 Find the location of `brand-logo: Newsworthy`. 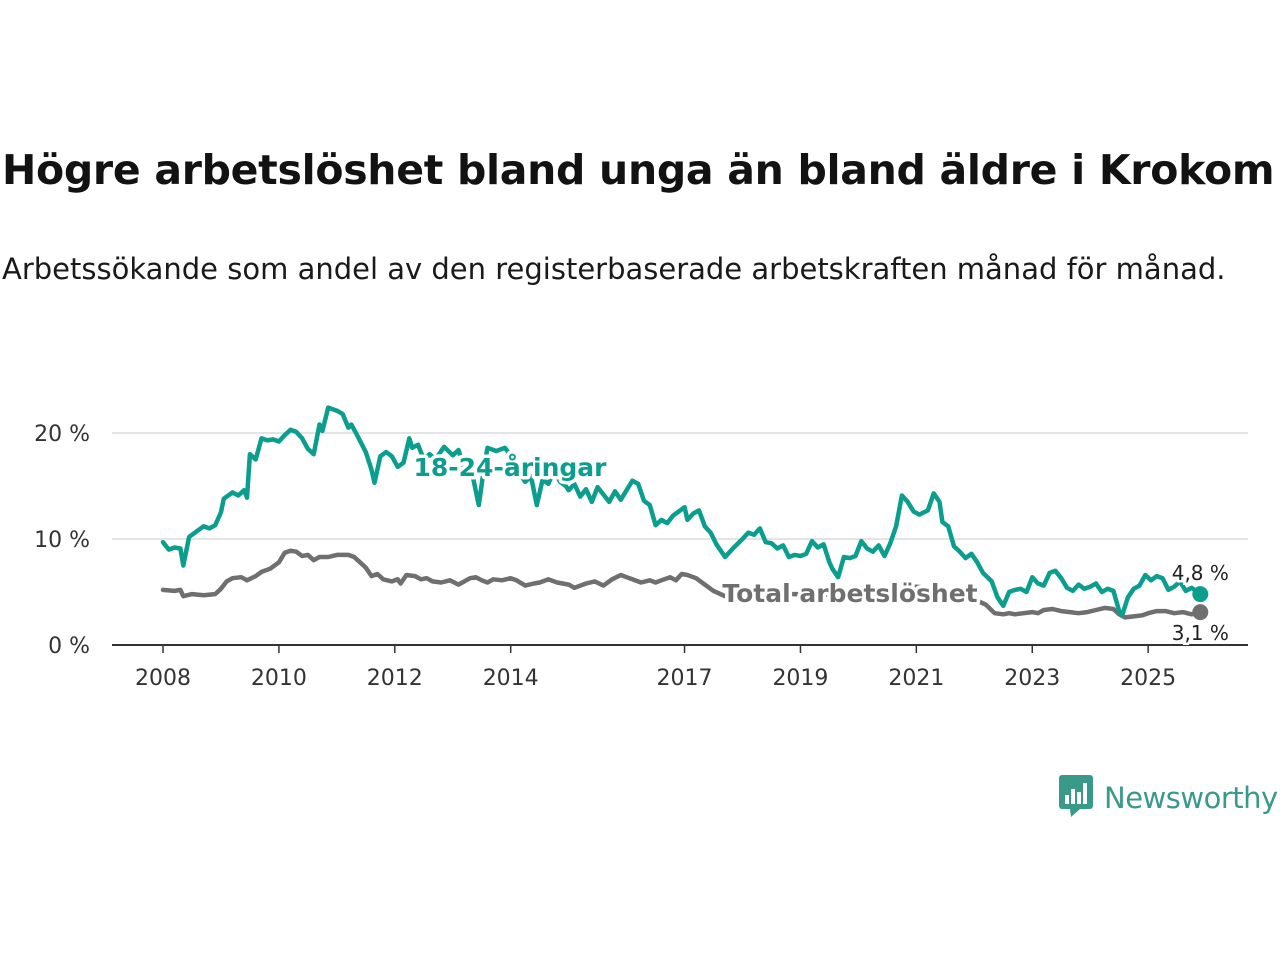

brand-logo: Newsworthy is located at coordinates (1168, 798).